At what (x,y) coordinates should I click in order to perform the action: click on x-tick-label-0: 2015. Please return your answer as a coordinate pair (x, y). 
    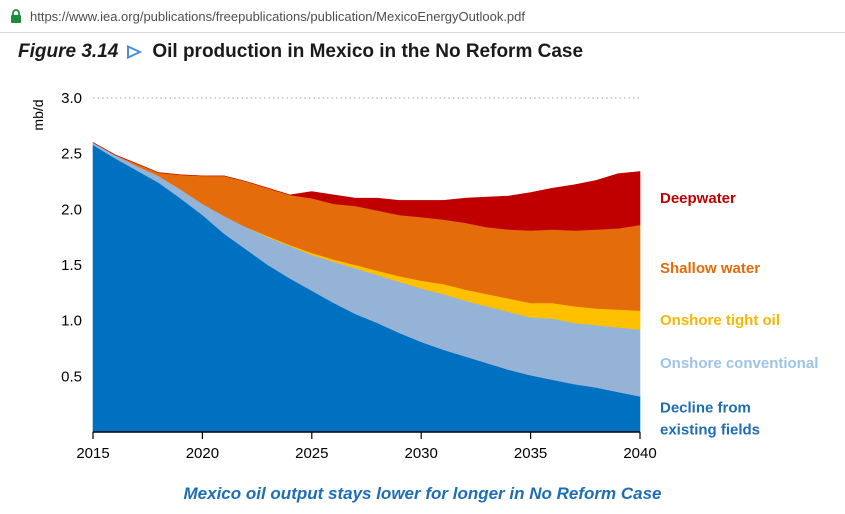
    Looking at the image, I should click on (92, 453).